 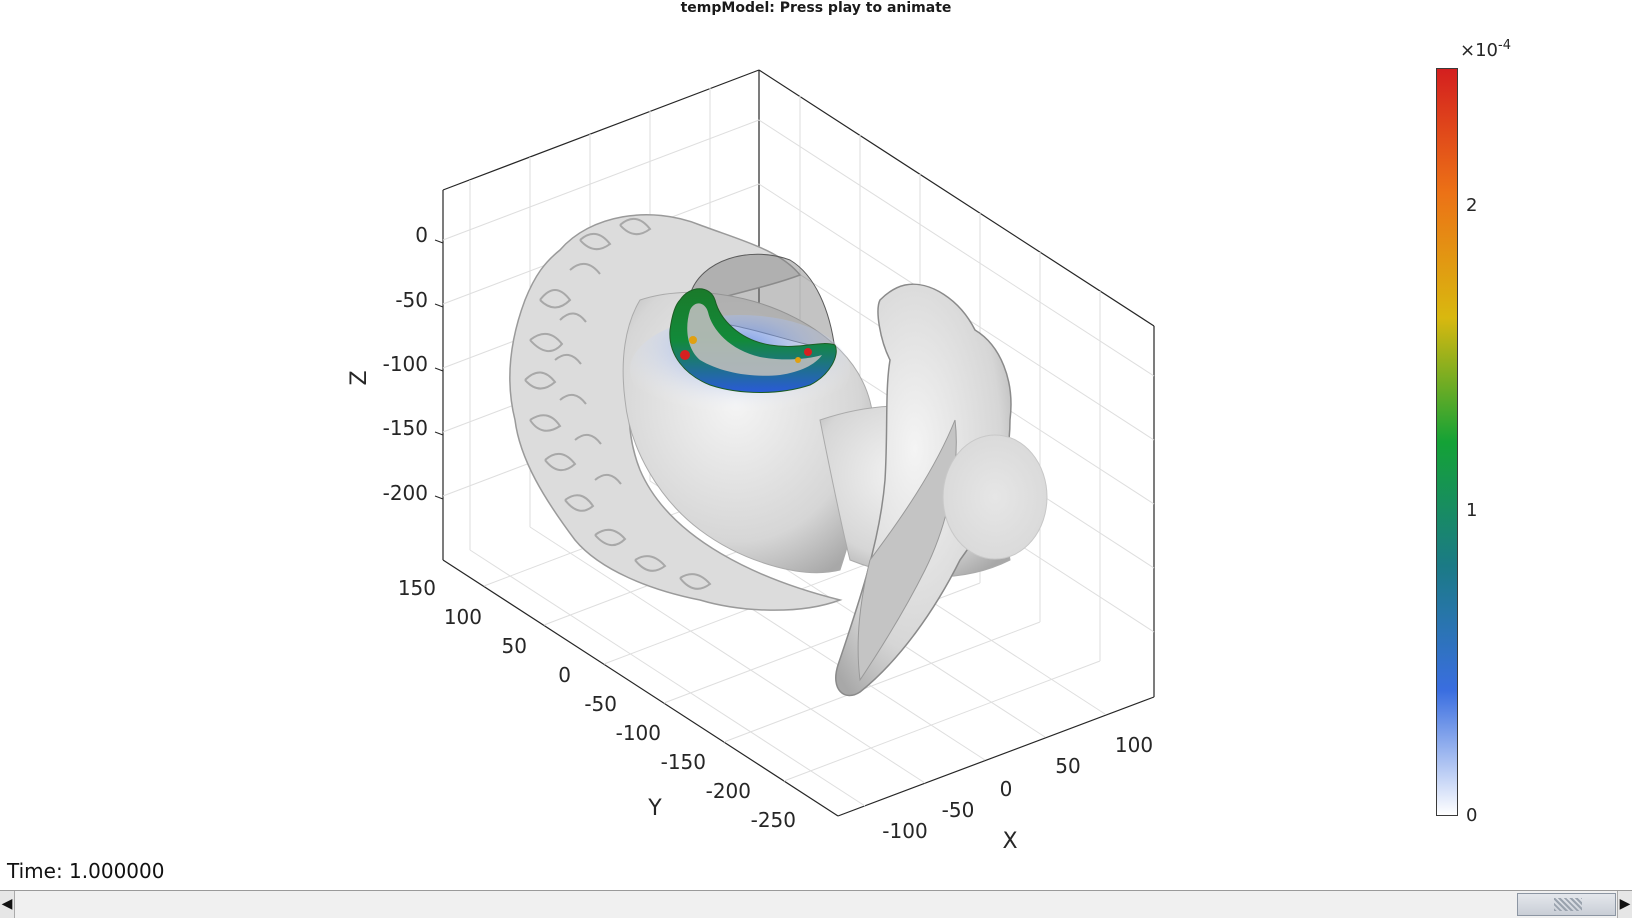 I want to click on x-tick-label: -100, so click(x=904, y=831).